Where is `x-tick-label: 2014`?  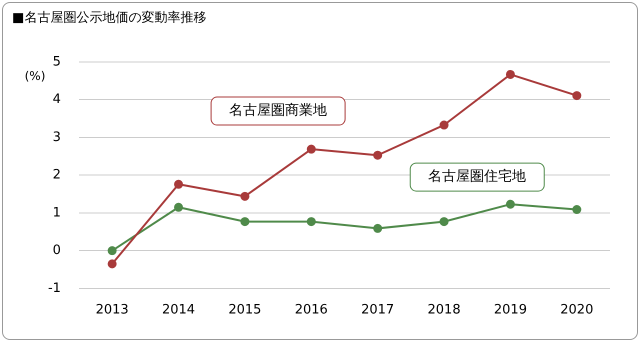
x-tick-label: 2014 is located at coordinates (179, 310).